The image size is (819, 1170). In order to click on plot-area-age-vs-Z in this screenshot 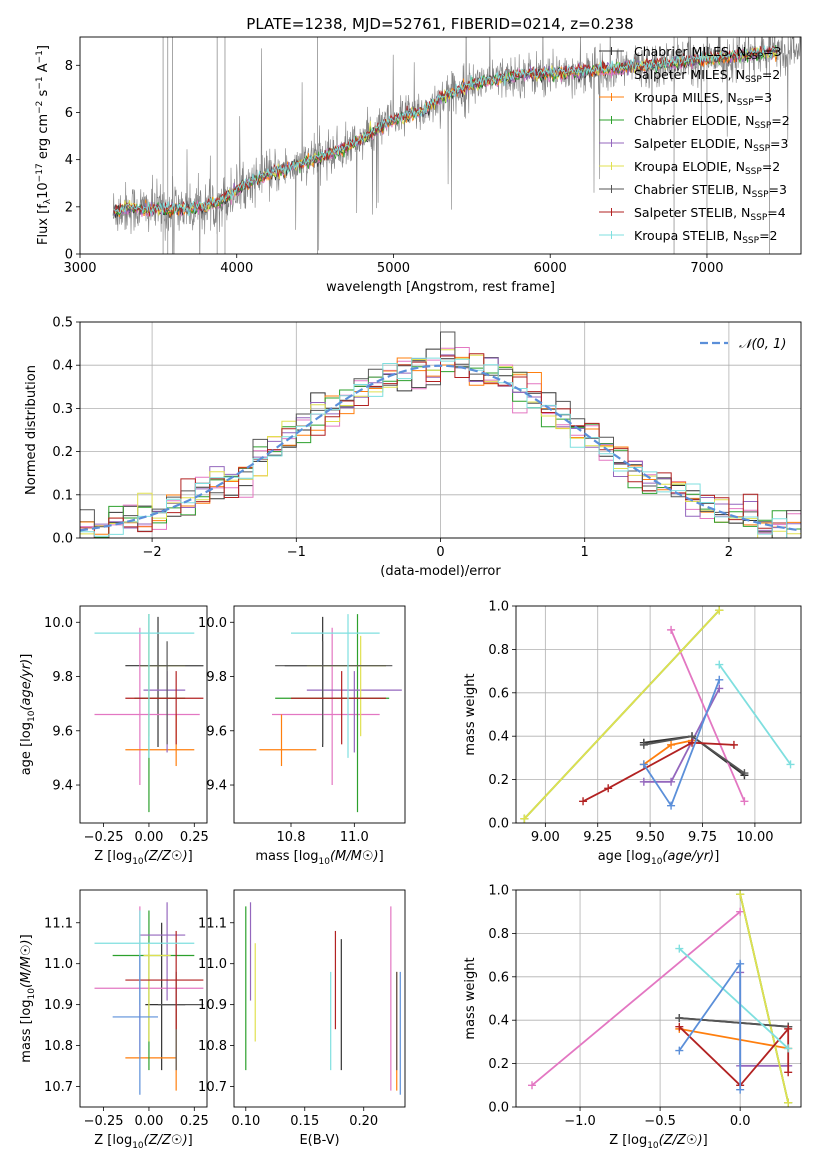, I will do `click(149, 713)`.